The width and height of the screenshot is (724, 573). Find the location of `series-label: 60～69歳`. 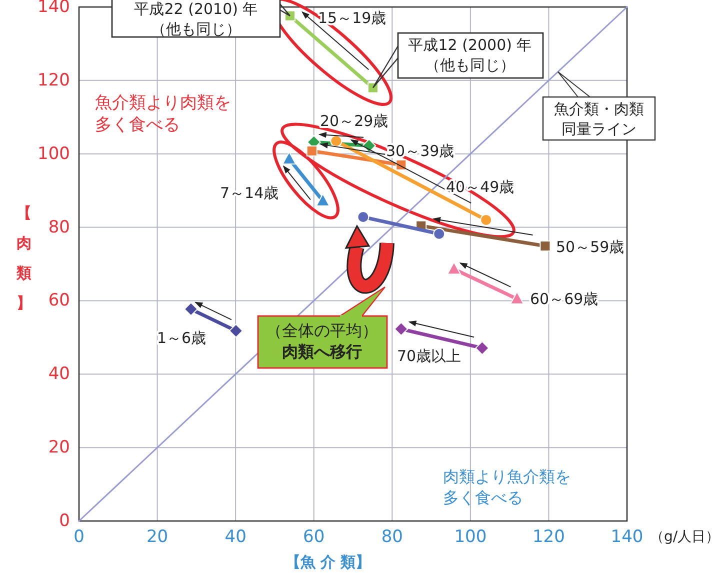

series-label: 60～69歳 is located at coordinates (564, 299).